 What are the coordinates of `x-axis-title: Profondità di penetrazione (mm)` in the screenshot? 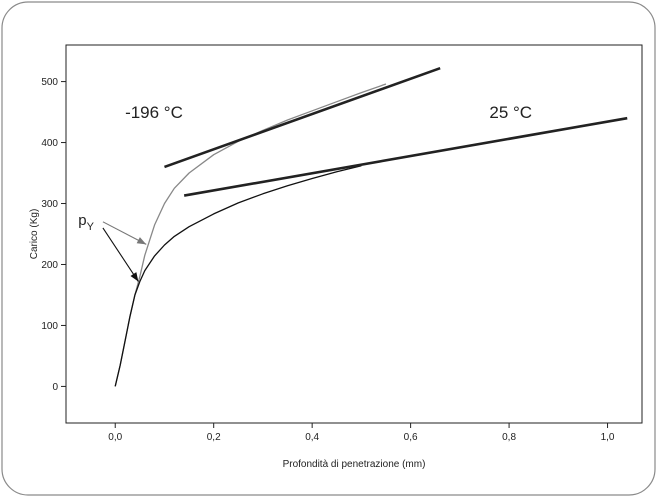 It's located at (354, 464).